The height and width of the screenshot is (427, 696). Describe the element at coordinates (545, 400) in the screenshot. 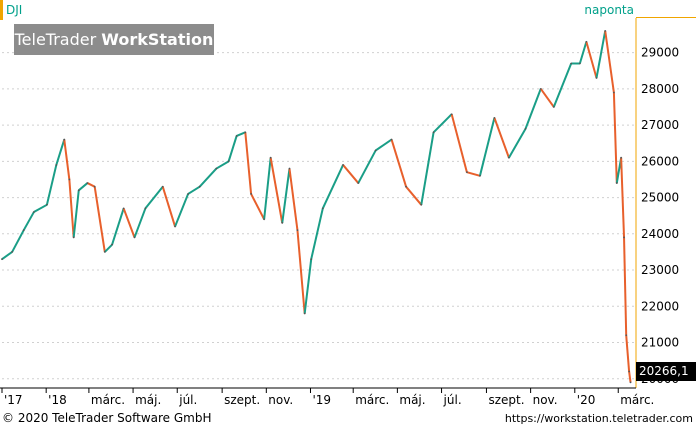

I see `x-tick-label: nov.` at that location.